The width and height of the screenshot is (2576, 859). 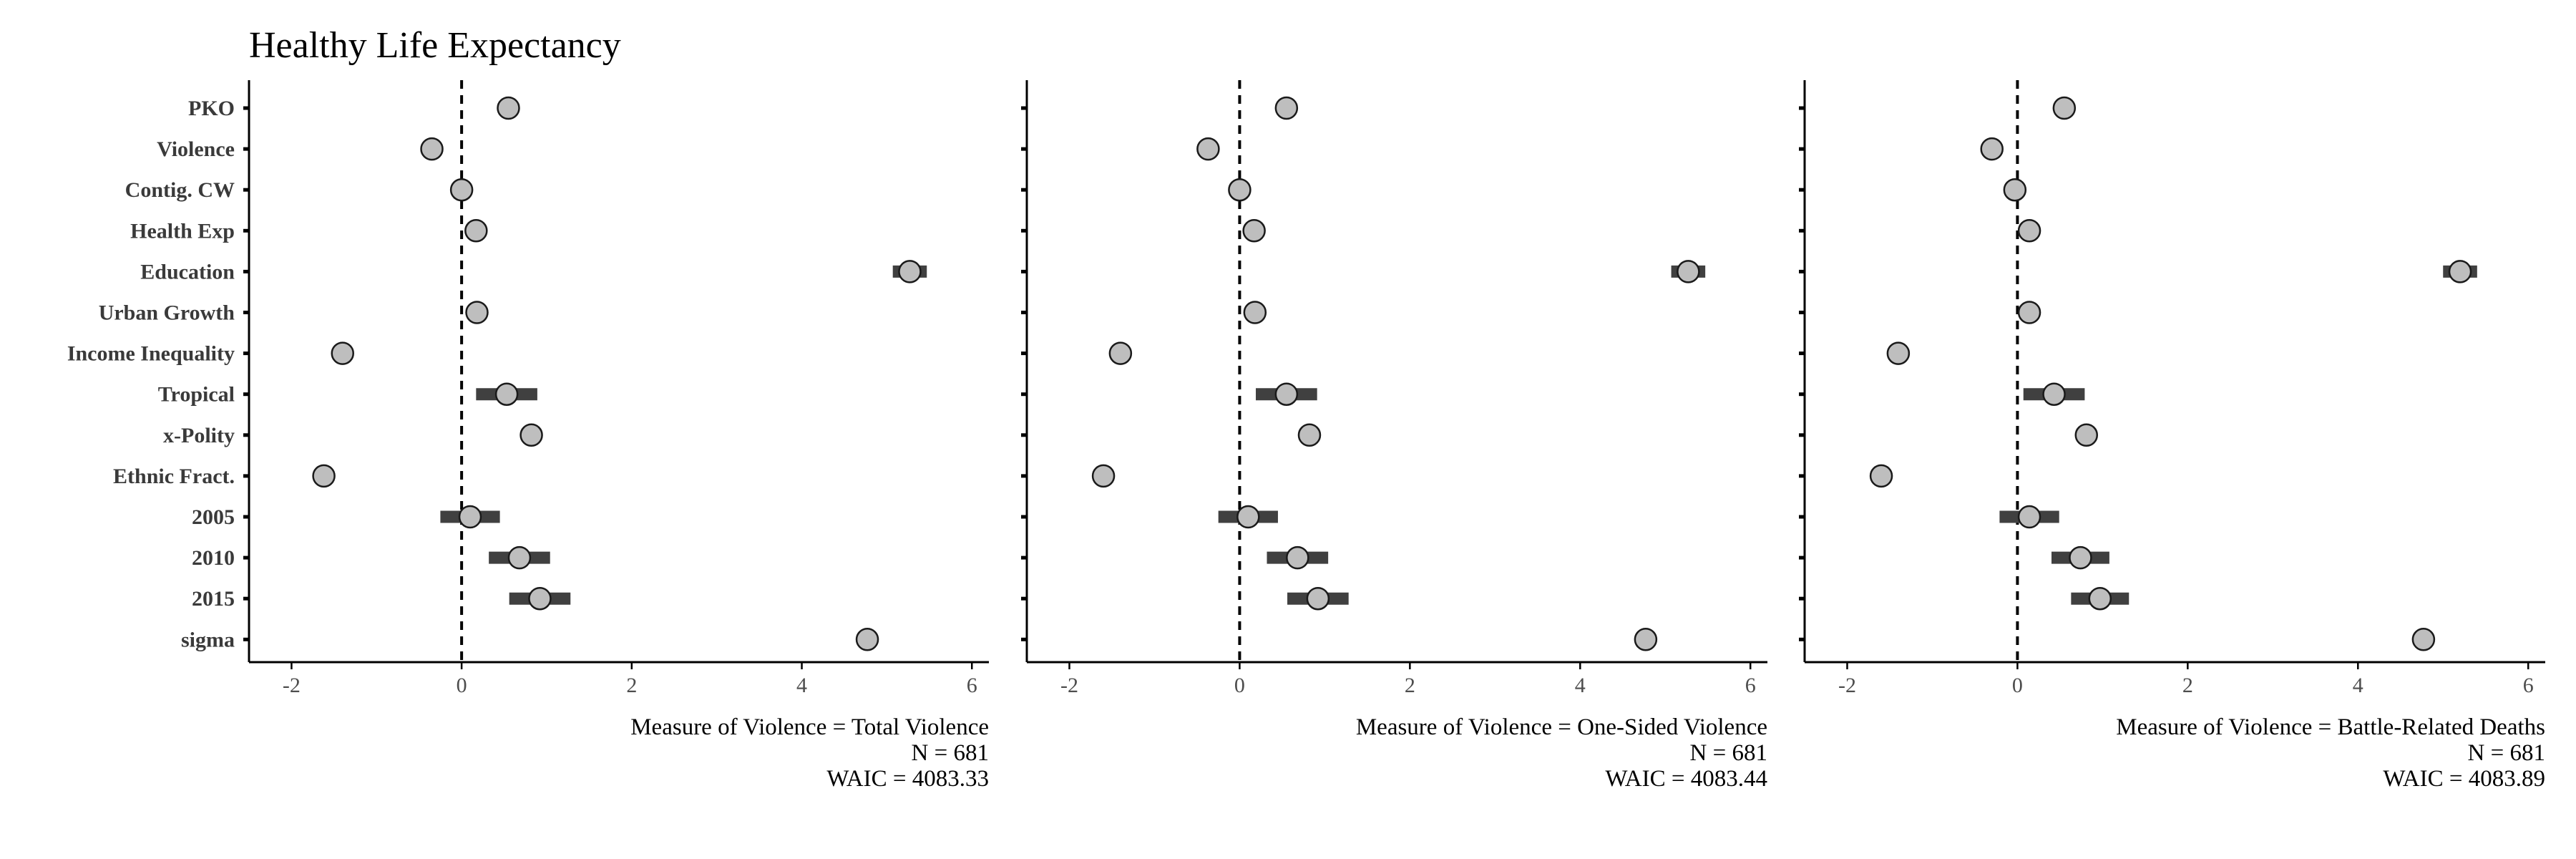 What do you see at coordinates (151, 354) in the screenshot?
I see `y-tick-label: Income Inequality` at bounding box center [151, 354].